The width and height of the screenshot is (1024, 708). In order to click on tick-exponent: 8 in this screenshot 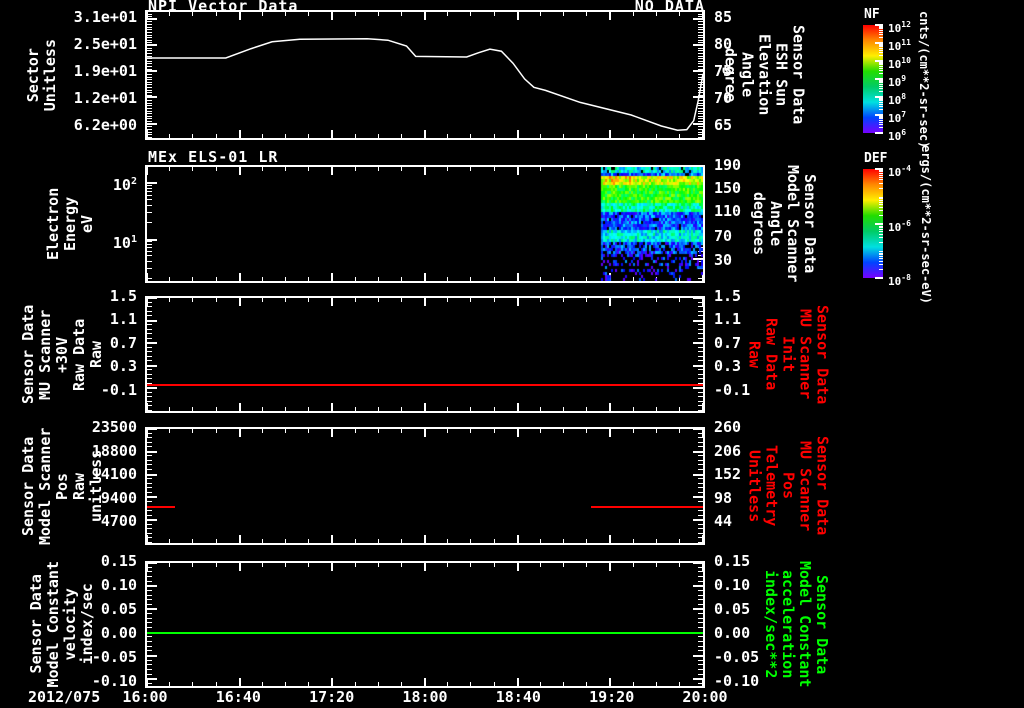, I will do `click(904, 96)`.